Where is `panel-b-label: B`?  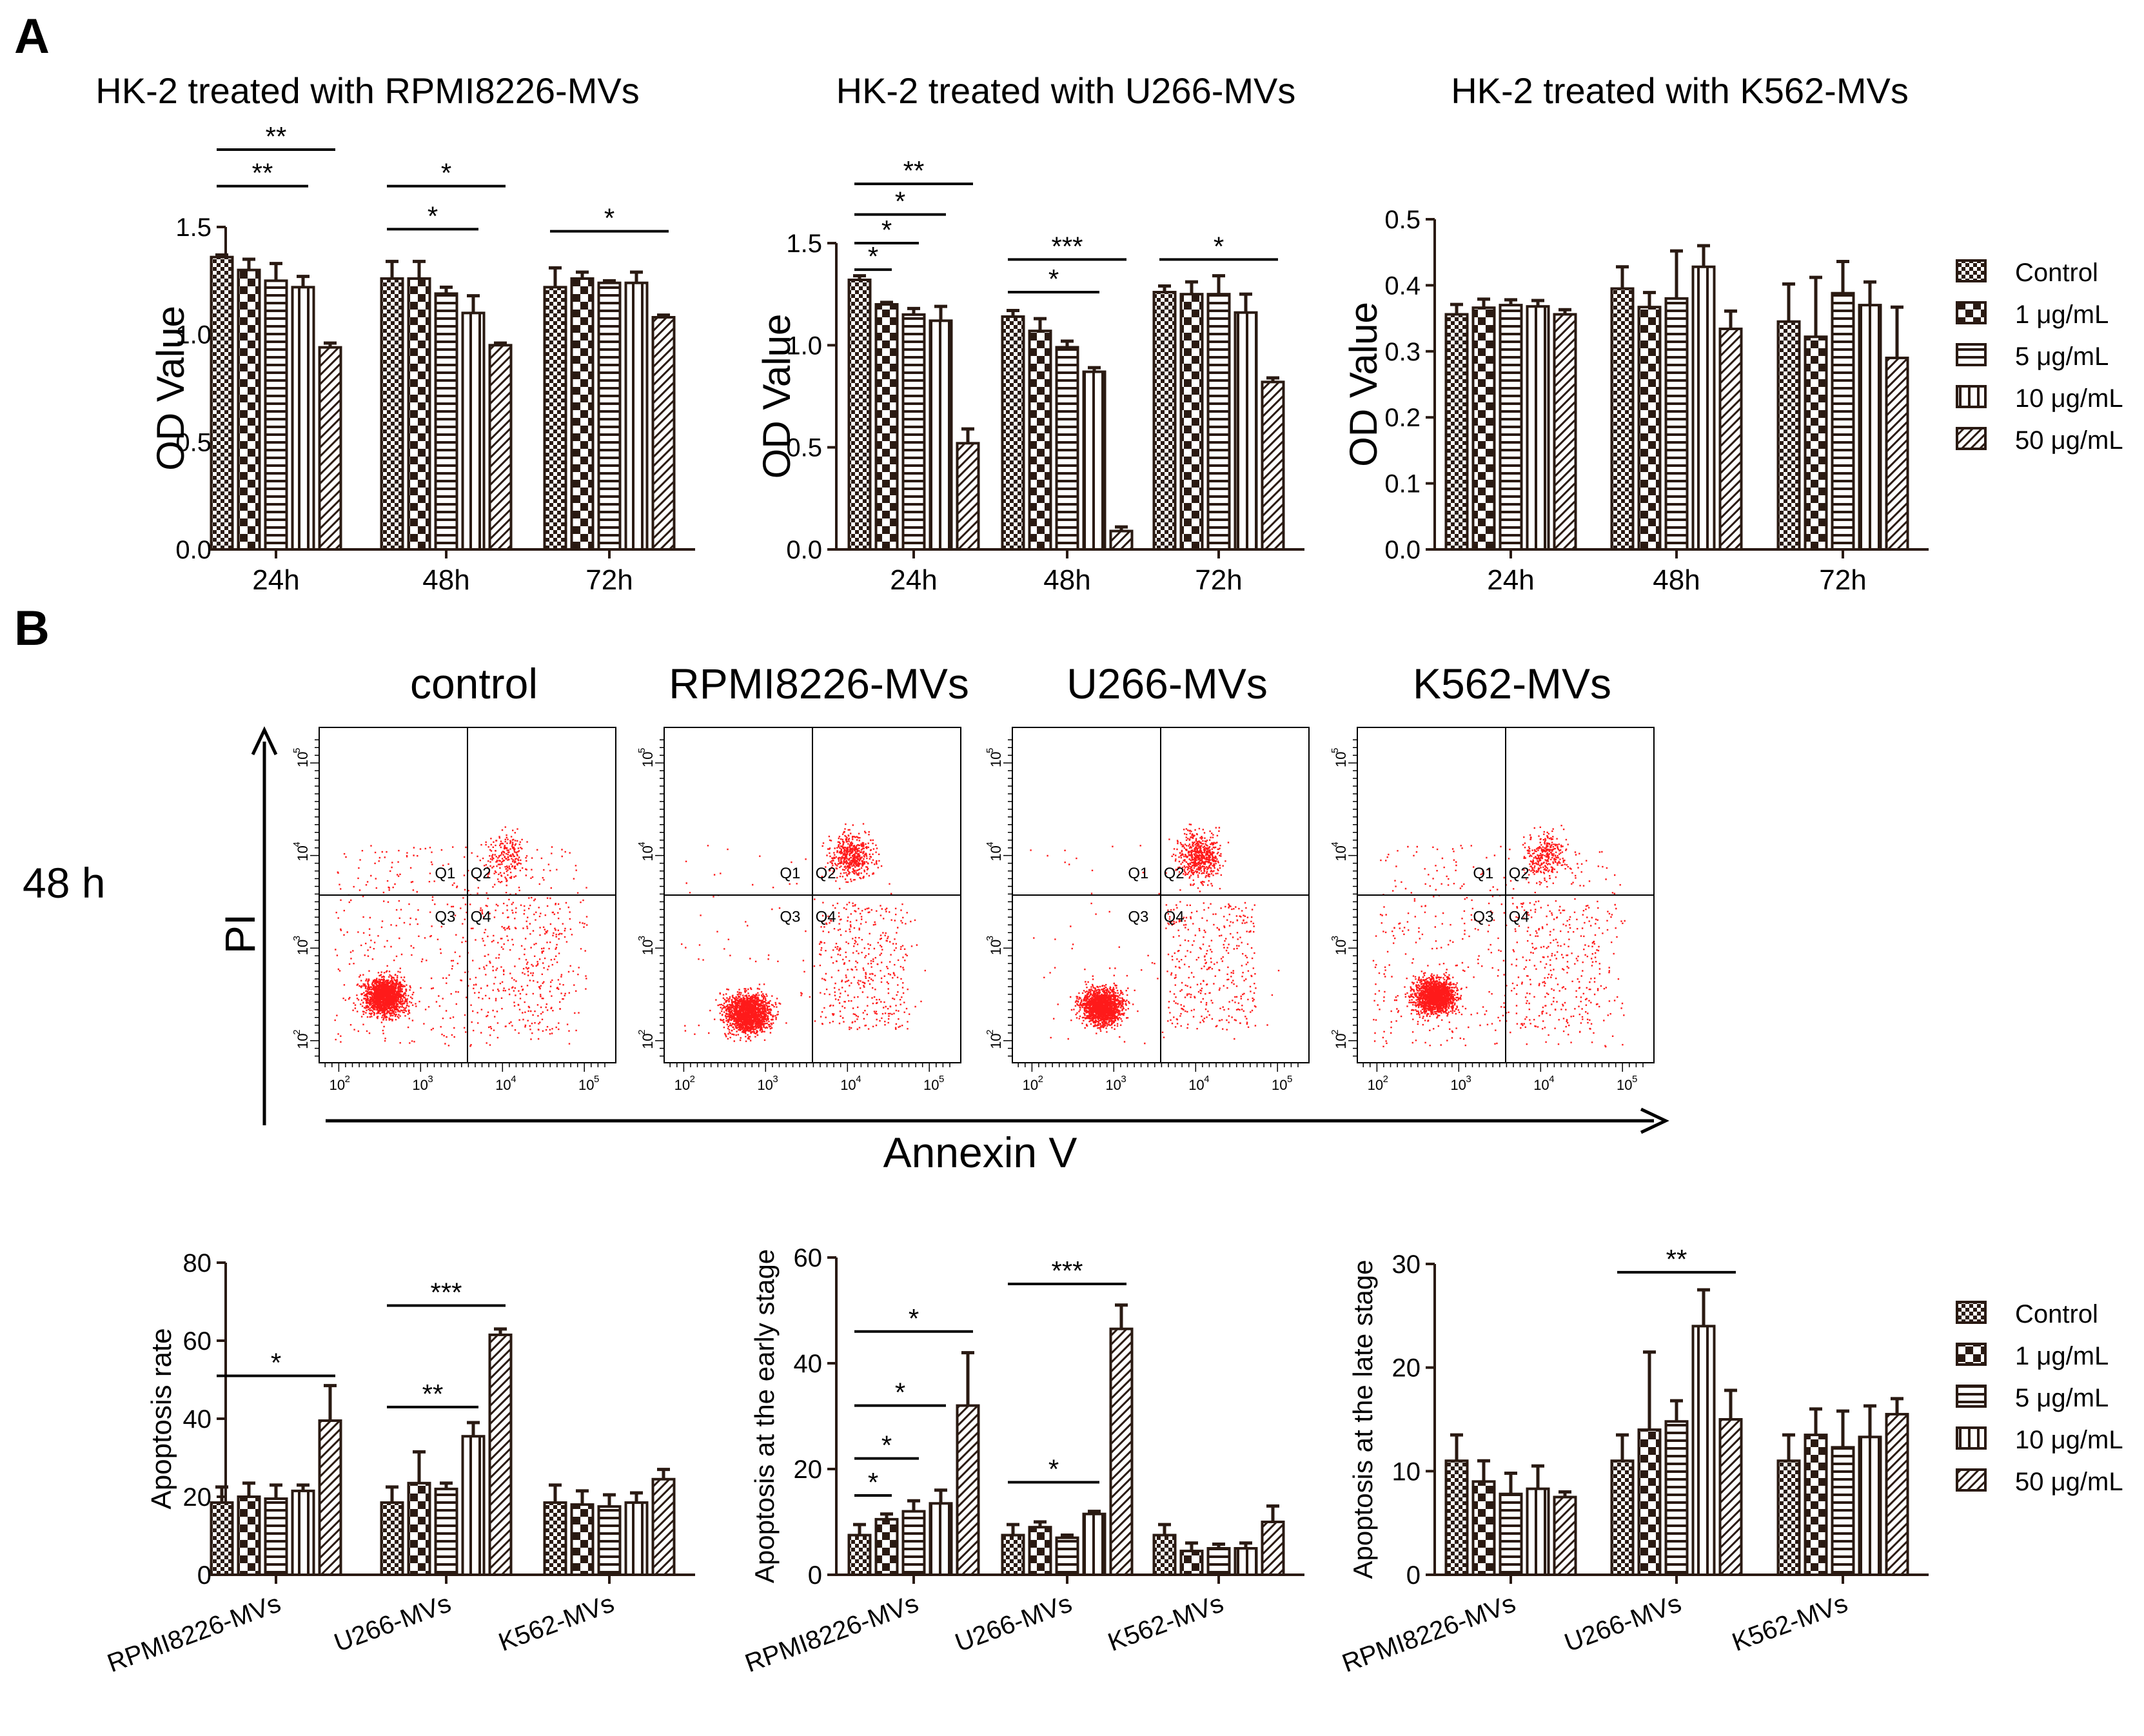
panel-b-label: B is located at coordinates (32, 628).